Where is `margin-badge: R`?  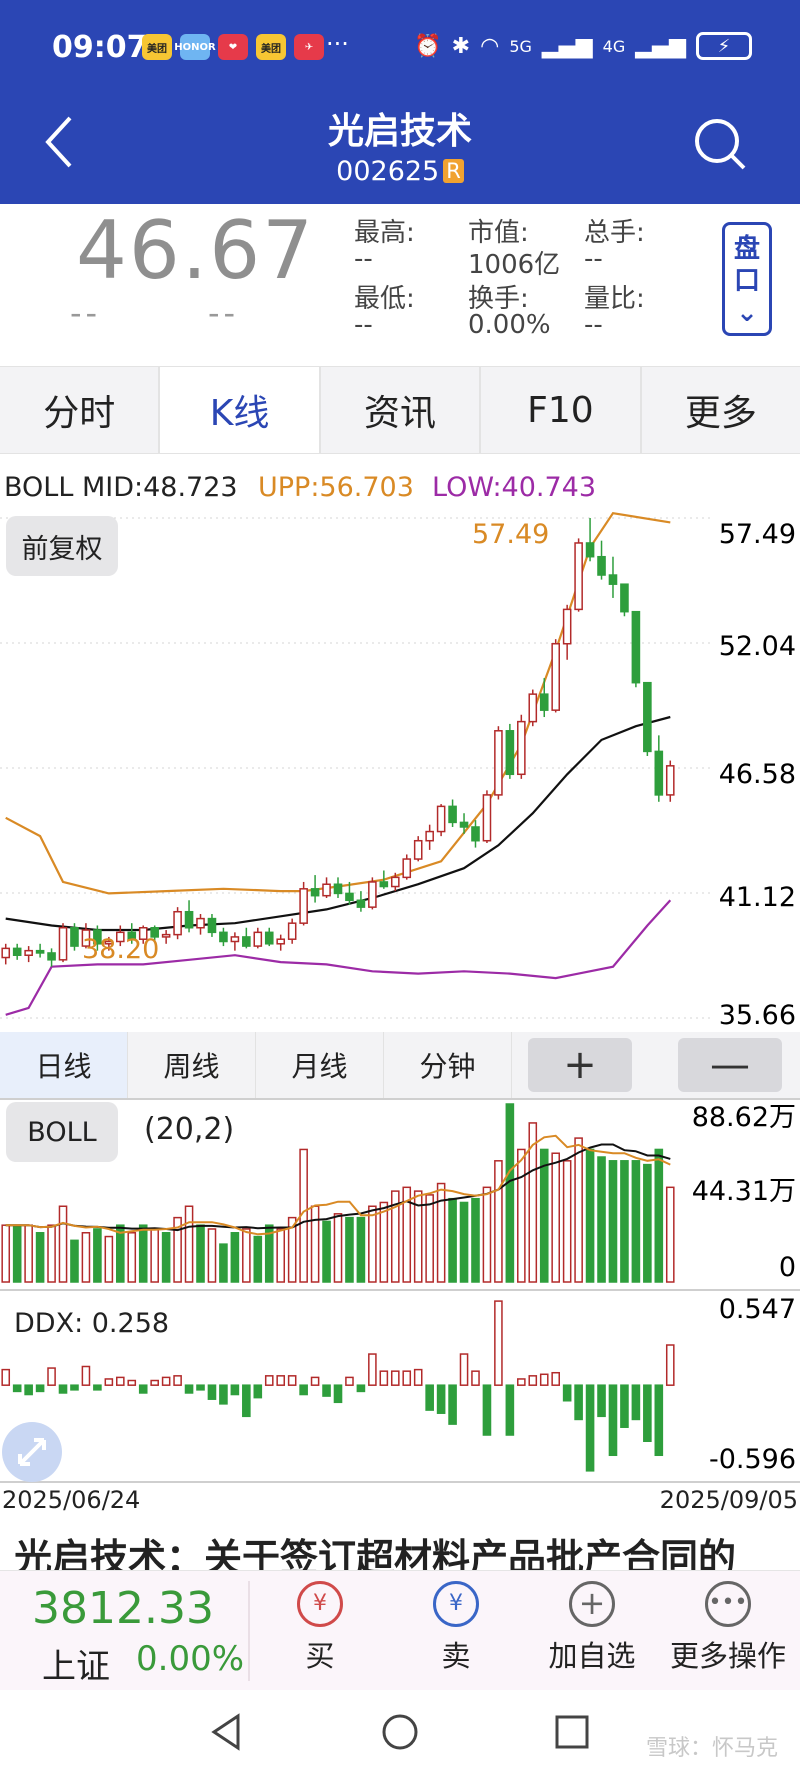
margin-badge: R is located at coordinates (453, 171).